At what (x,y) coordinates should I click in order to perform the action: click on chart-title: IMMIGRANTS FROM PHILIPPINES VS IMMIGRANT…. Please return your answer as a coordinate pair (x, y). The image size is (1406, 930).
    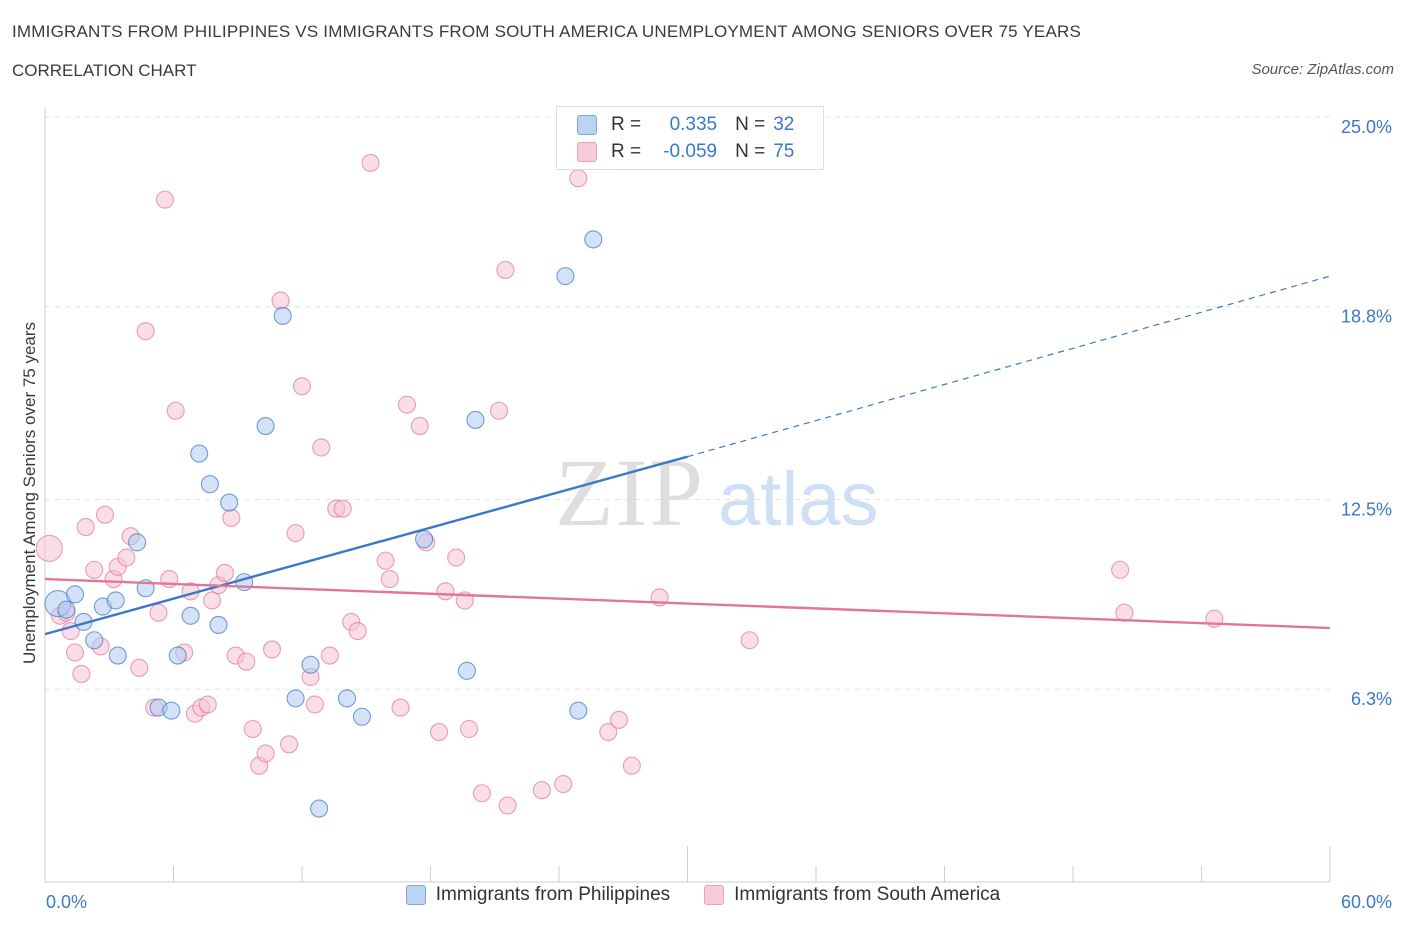
    Looking at the image, I should click on (547, 31).